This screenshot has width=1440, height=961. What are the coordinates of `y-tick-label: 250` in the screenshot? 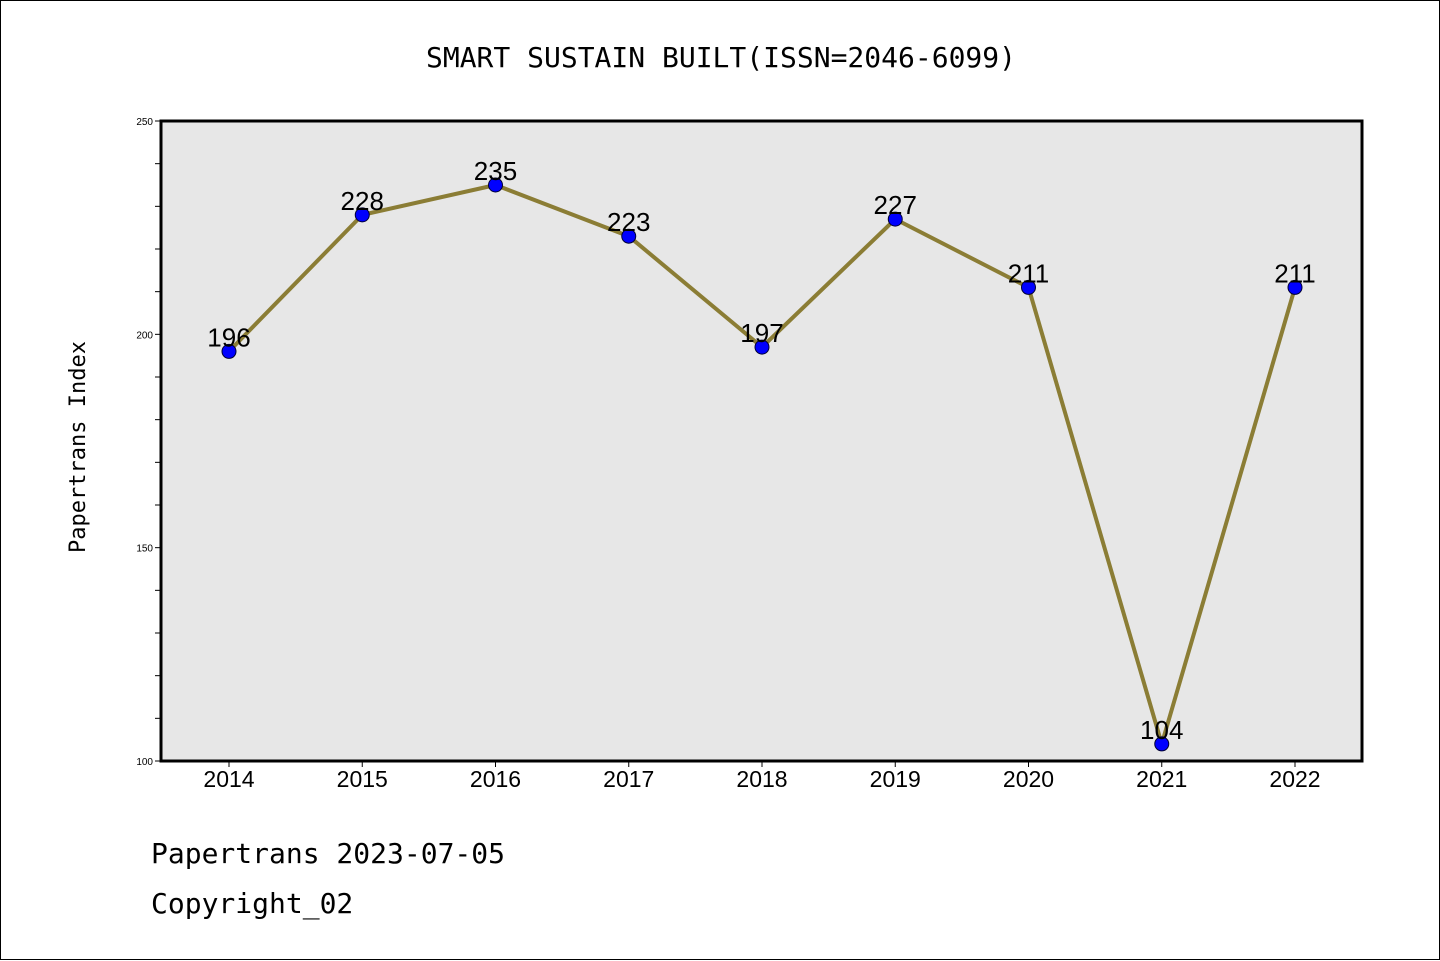 It's located at (144, 122).